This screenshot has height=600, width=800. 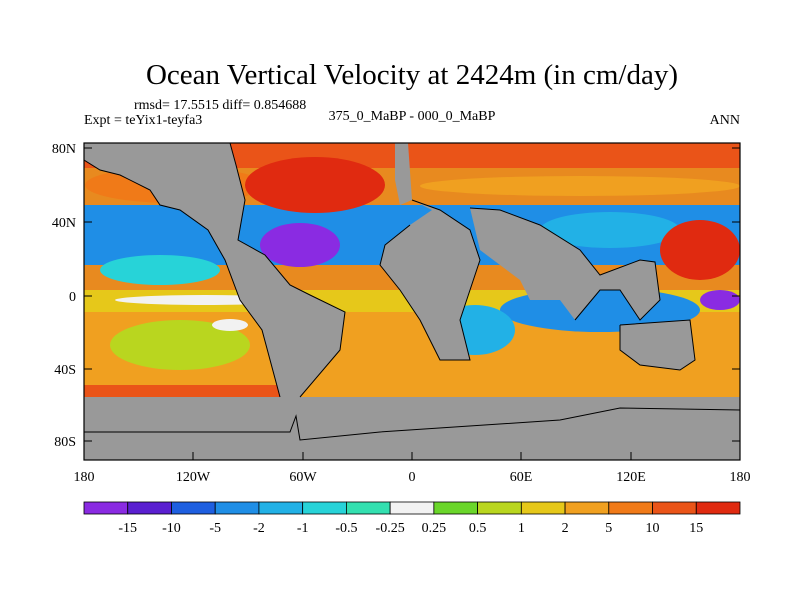 I want to click on lon-axis: 180 120W 60W 0 60E 120E 180, so click(x=412, y=468).